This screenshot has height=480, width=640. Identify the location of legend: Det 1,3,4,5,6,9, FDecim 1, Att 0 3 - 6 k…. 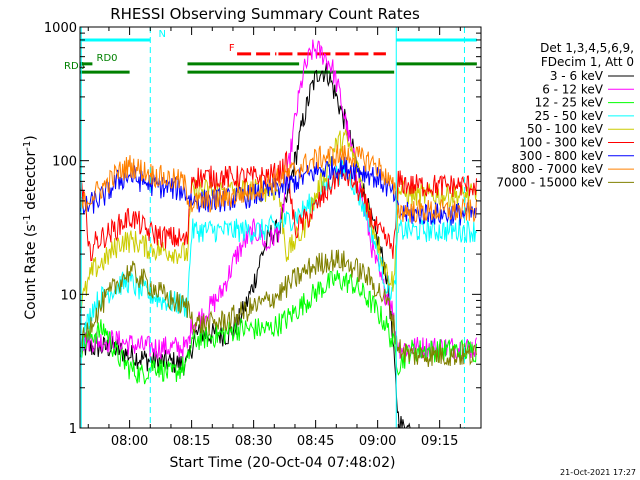
(565, 115).